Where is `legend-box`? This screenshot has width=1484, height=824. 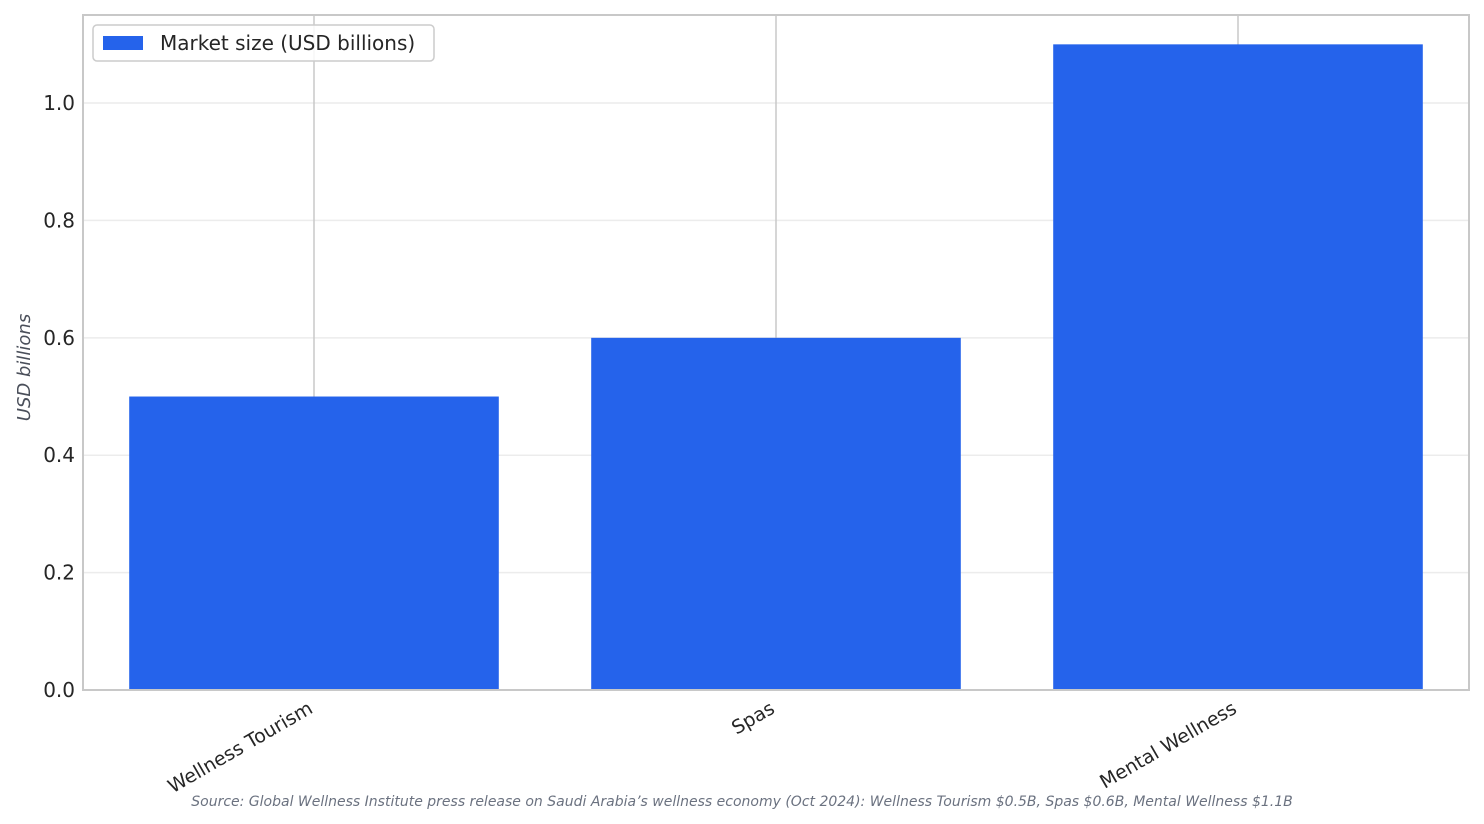 legend-box is located at coordinates (263, 43).